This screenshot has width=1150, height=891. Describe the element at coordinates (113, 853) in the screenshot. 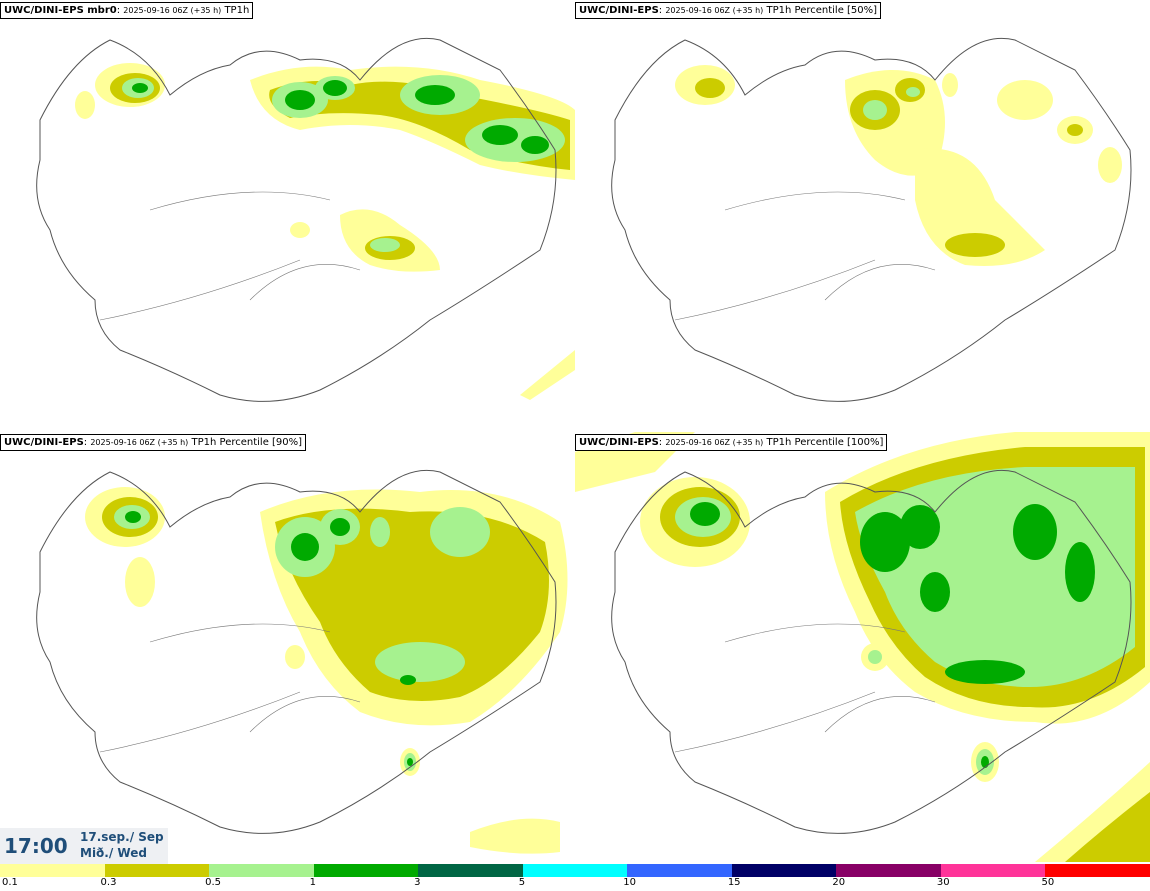

I see `valid-weekday: Mið./ Wed` at that location.